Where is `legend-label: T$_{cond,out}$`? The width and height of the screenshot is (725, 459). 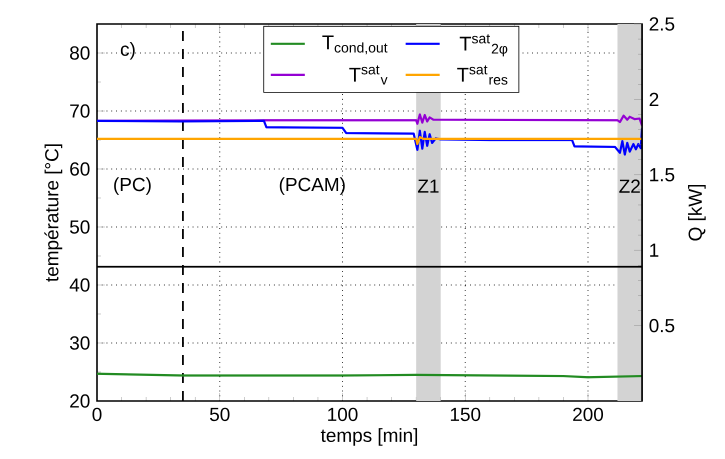 legend-label: T$_{cond,out}$ is located at coordinates (355, 45).